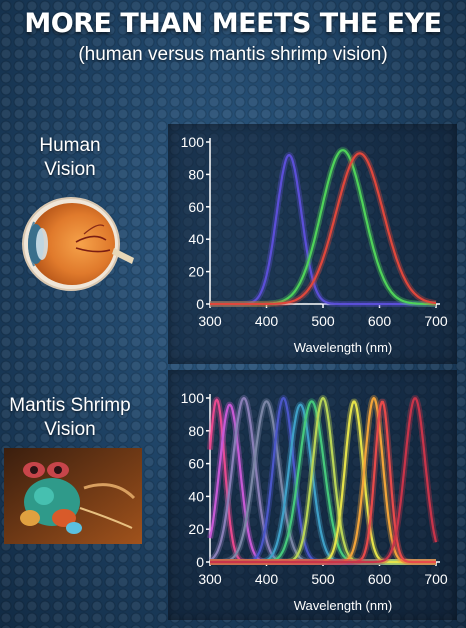  I want to click on mantis-shrimp-photo, so click(73, 496).